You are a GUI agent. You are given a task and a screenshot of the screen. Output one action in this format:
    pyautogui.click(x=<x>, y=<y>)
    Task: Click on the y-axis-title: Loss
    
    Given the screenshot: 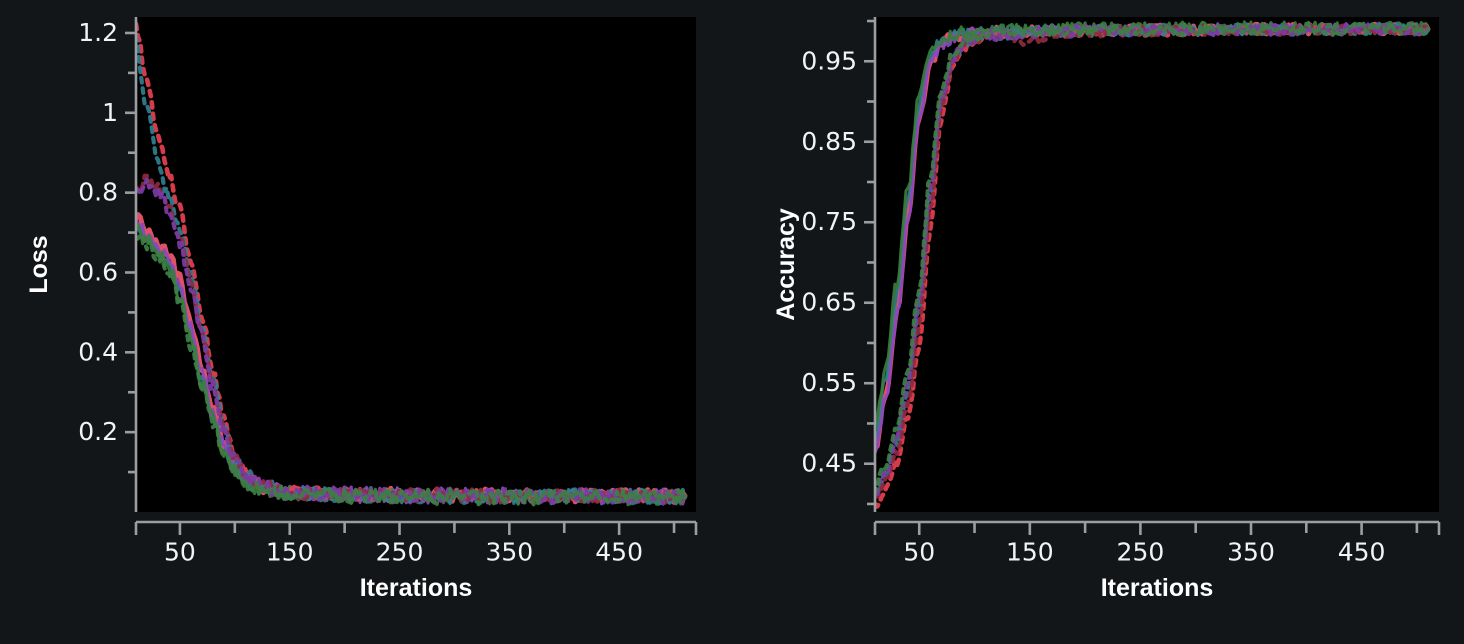 What is the action you would take?
    pyautogui.click(x=39, y=264)
    